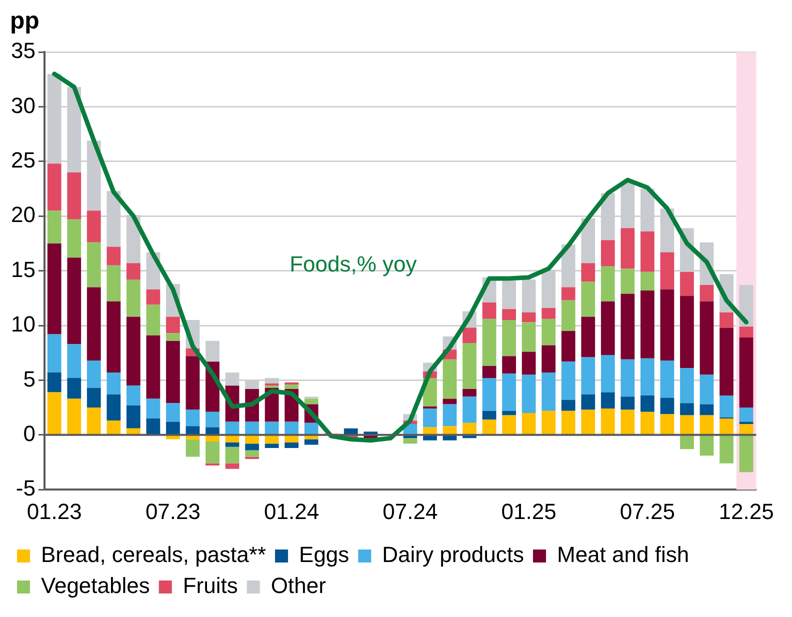 The height and width of the screenshot is (617, 792). Describe the element at coordinates (528, 511) in the screenshot. I see `x-tick-label: 01.25` at that location.